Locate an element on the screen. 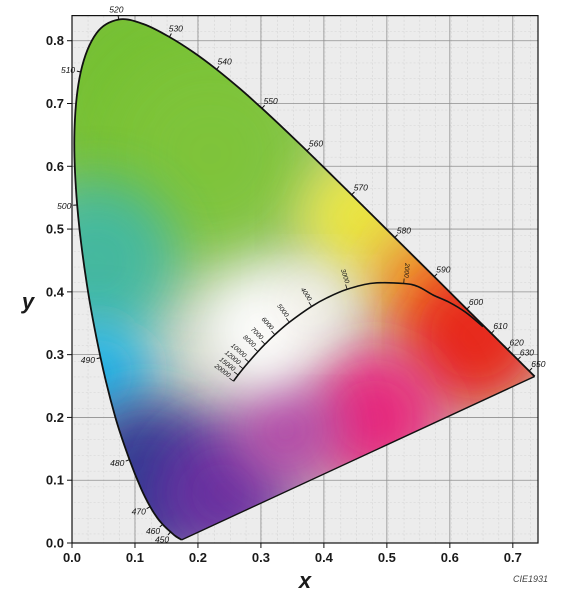  y-tick-label: 0.1 is located at coordinates (55, 480).